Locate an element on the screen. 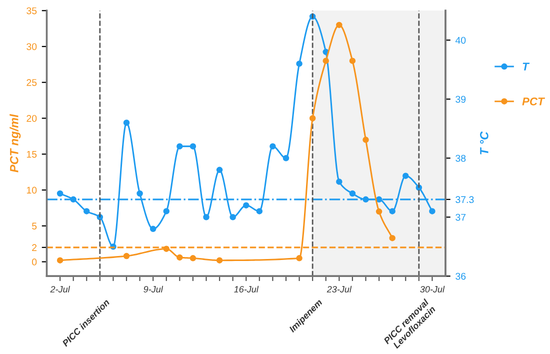 This screenshot has height=354, width=550. y-tick-label: 30 is located at coordinates (31, 46).